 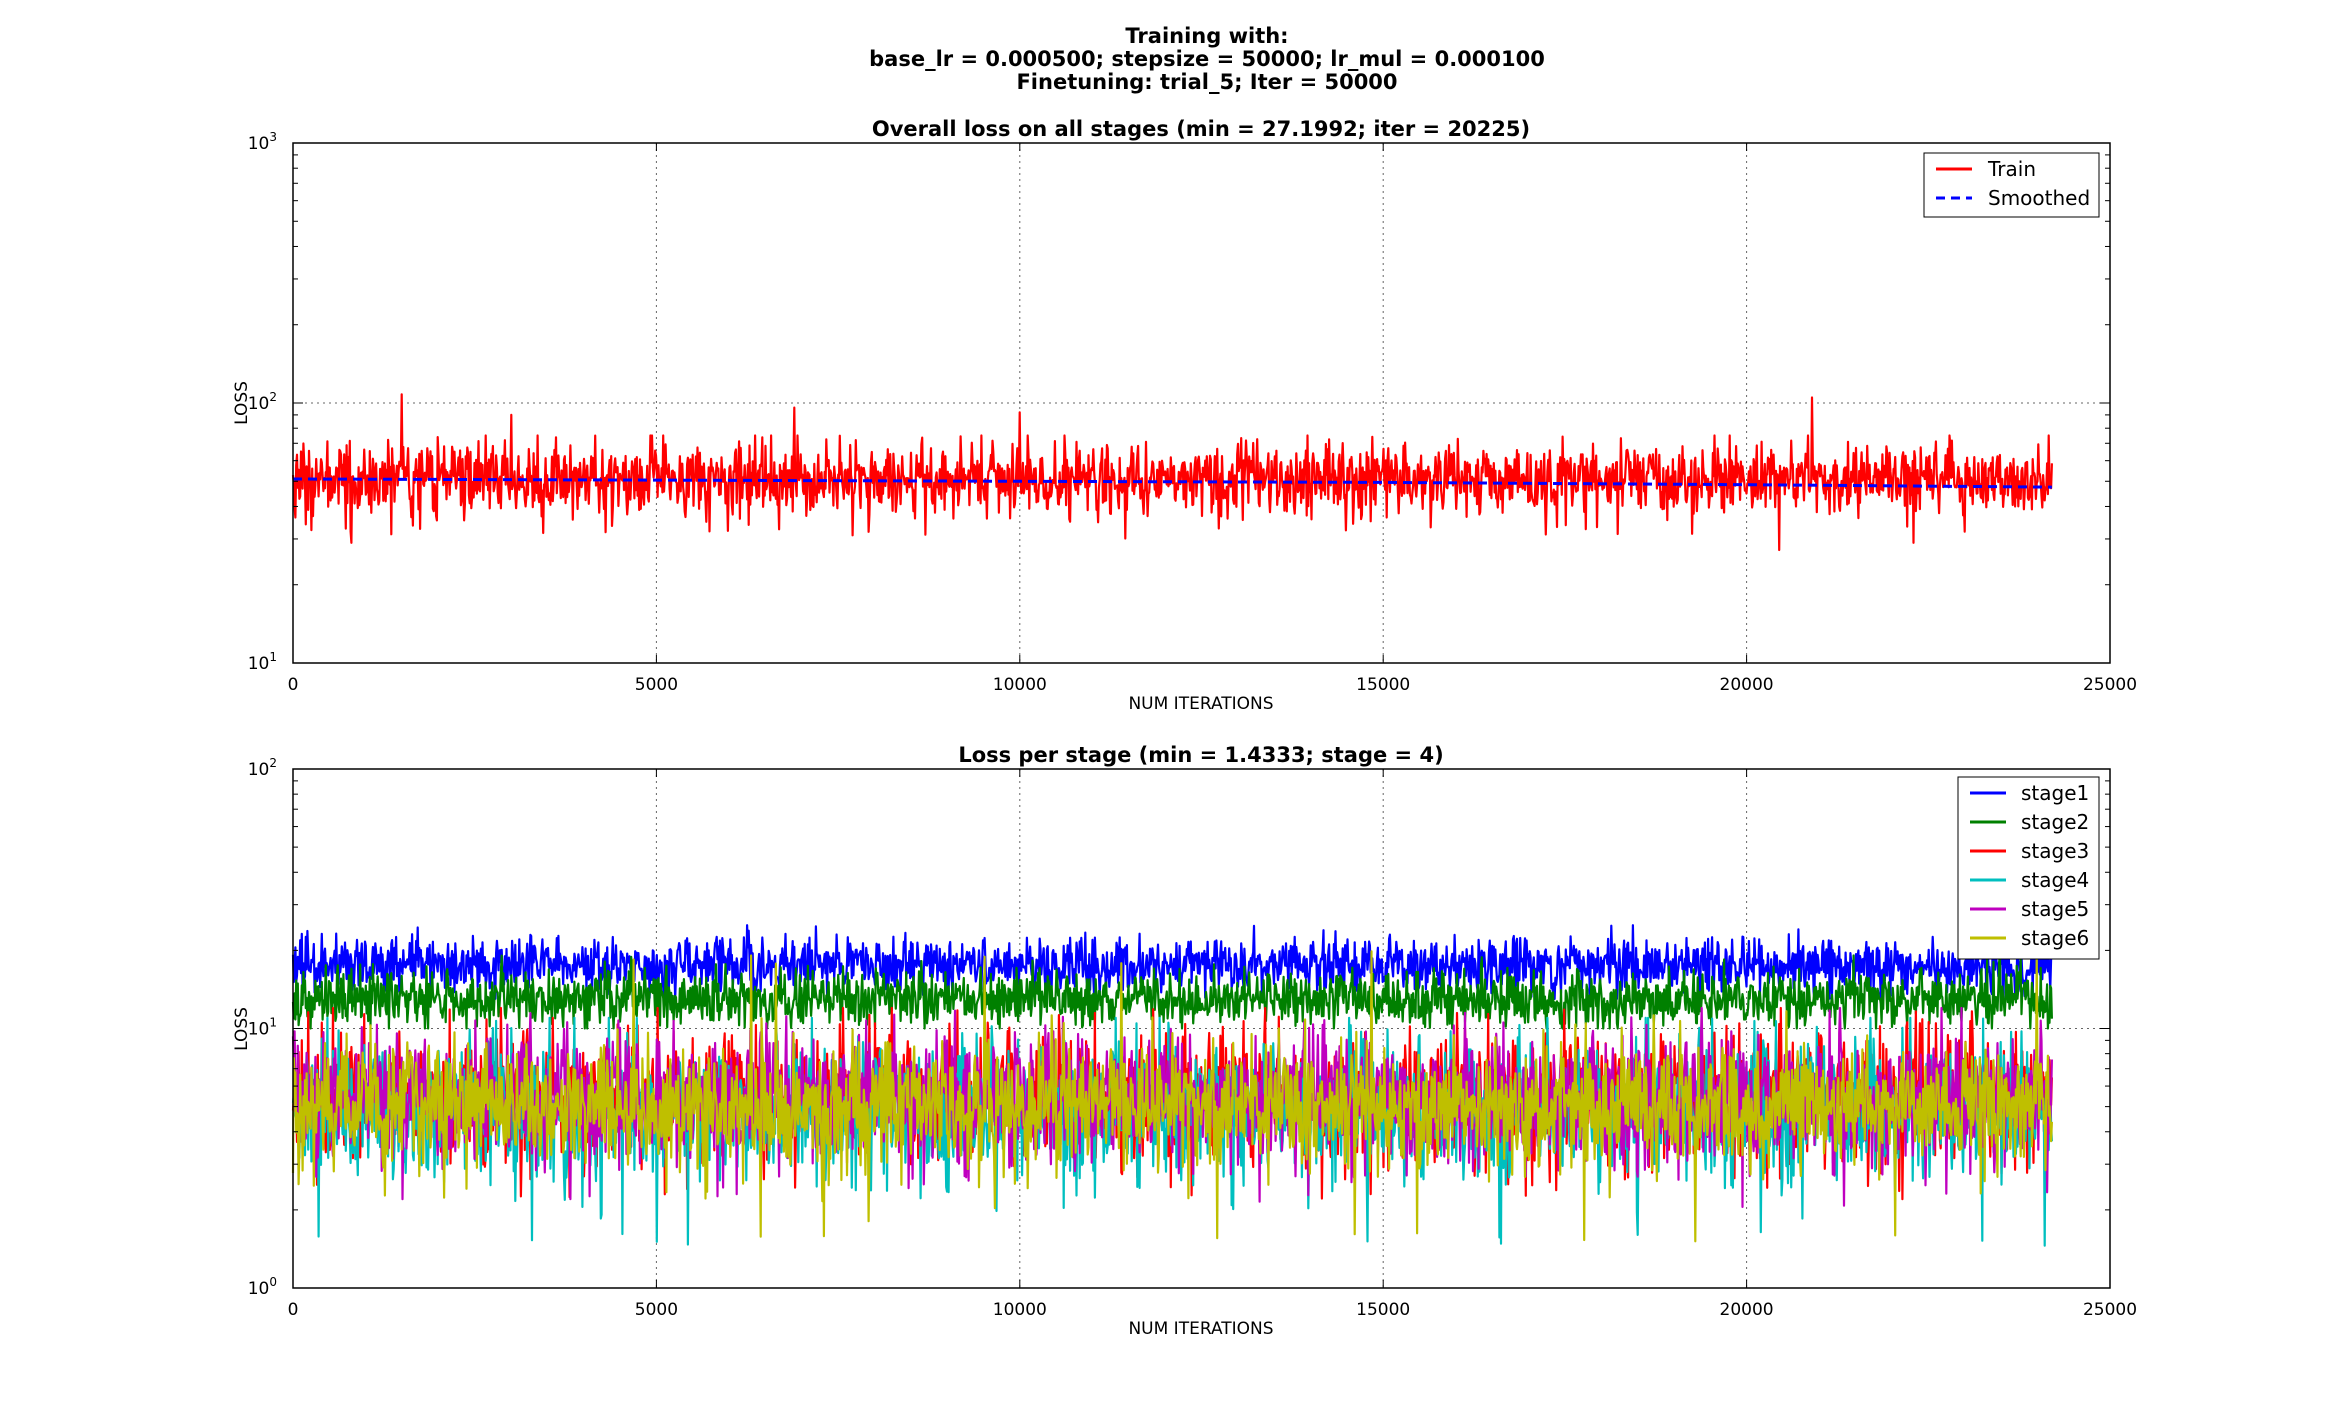 I want to click on suptitle-line-1: Training with:, so click(x=1206, y=36).